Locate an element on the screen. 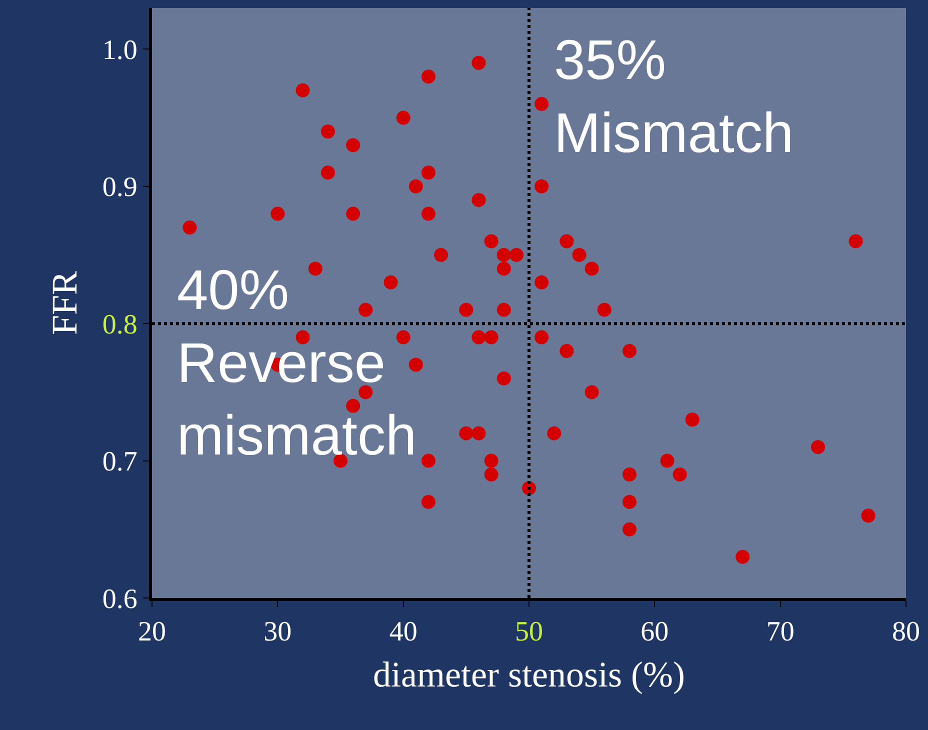 The height and width of the screenshot is (730, 928). annotation: 35% Mismatch is located at coordinates (674, 96).